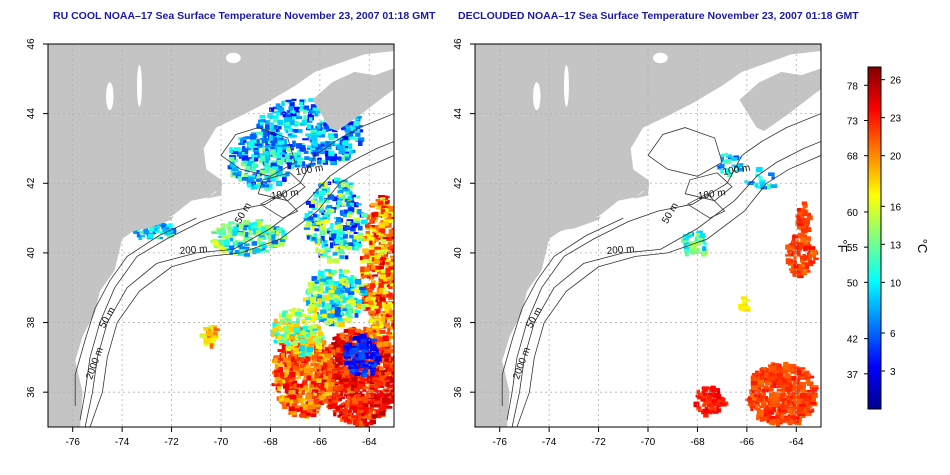 The height and width of the screenshot is (475, 950). I want to click on fahrenheit-tick-label: 37, so click(853, 375).